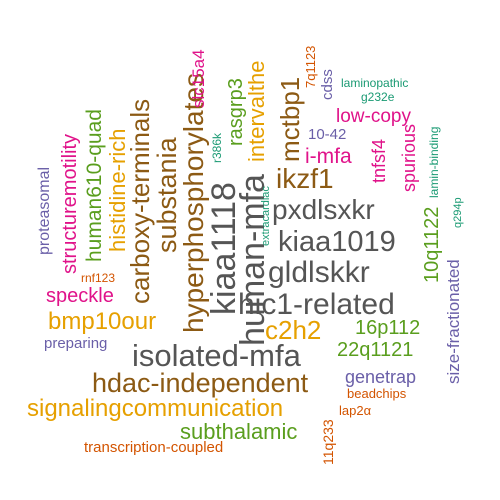 Image resolution: width=500 pixels, height=500 pixels. Describe the element at coordinates (102, 321) in the screenshot. I see `word-bmp10our: bmp10our` at that location.